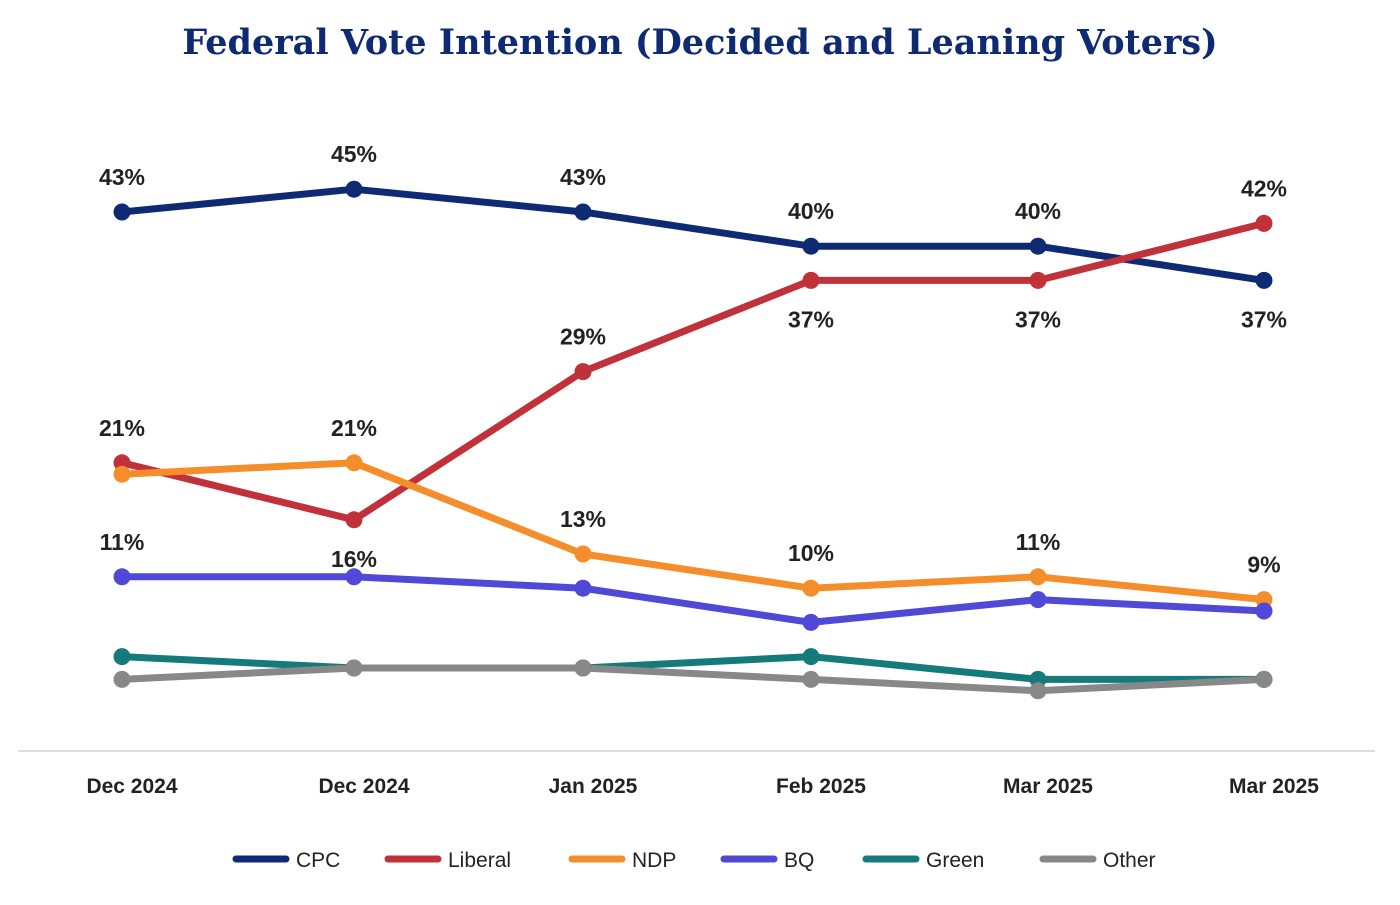 Image resolution: width=1400 pixels, height=905 pixels. I want to click on series-line-other, so click(693, 679).